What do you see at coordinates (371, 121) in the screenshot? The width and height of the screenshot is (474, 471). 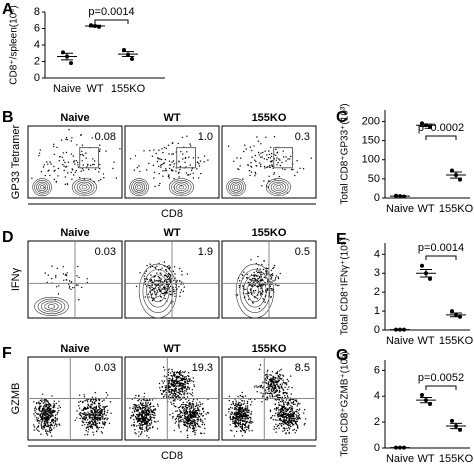 I see `y-tick-label: 200` at bounding box center [371, 121].